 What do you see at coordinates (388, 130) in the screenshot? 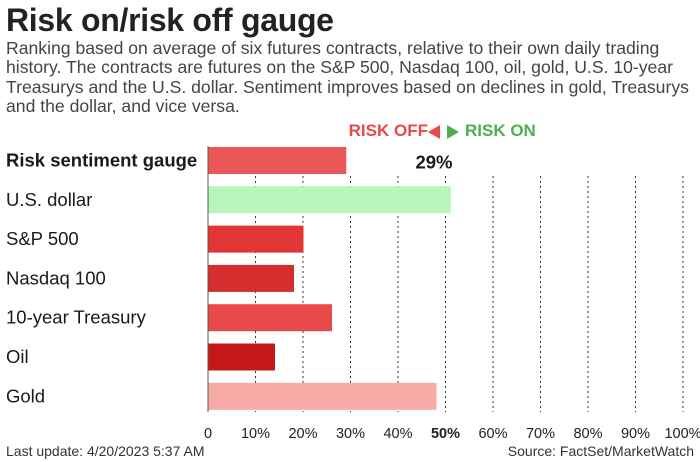
I see `risk-off-label: RISK OFF` at bounding box center [388, 130].